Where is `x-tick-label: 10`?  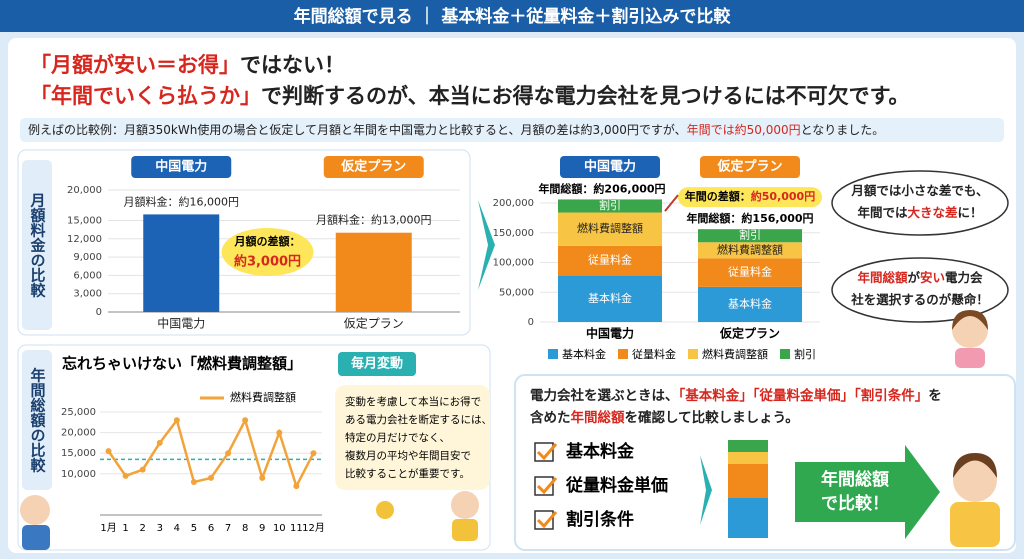
x-tick-label: 10 is located at coordinates (279, 528).